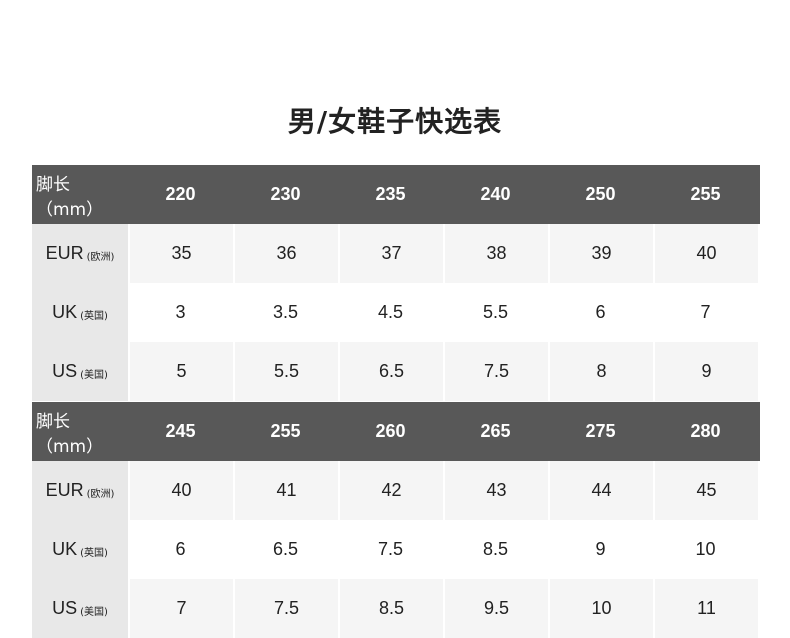 The image size is (790, 638). Describe the element at coordinates (705, 490) in the screenshot. I see `size-cell: 45` at that location.